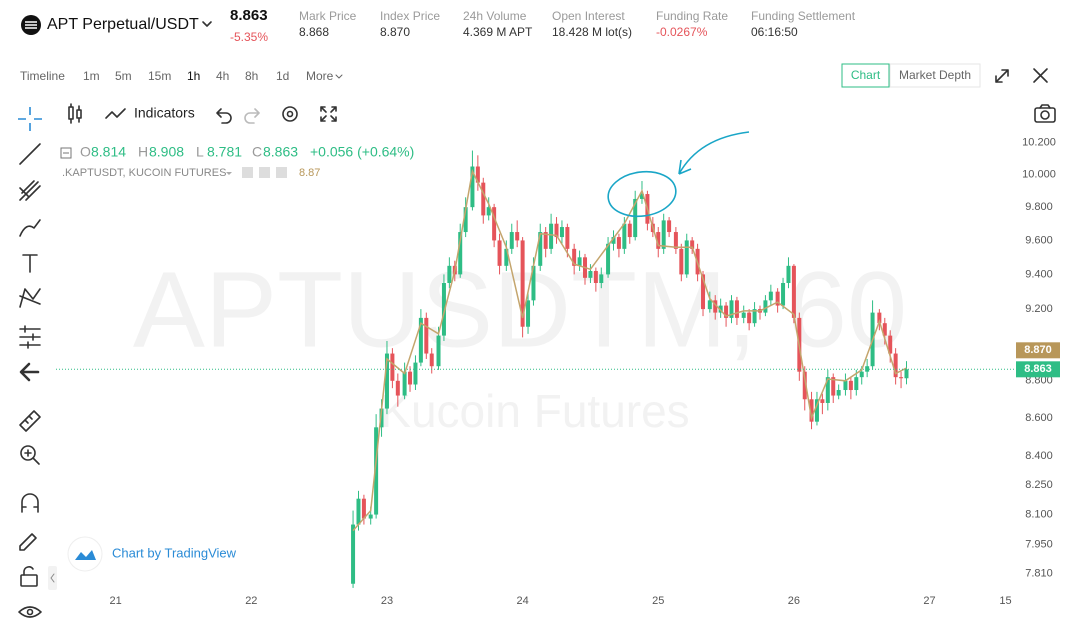 The width and height of the screenshot is (1068, 628). I want to click on expand-icon, so click(1002, 76).